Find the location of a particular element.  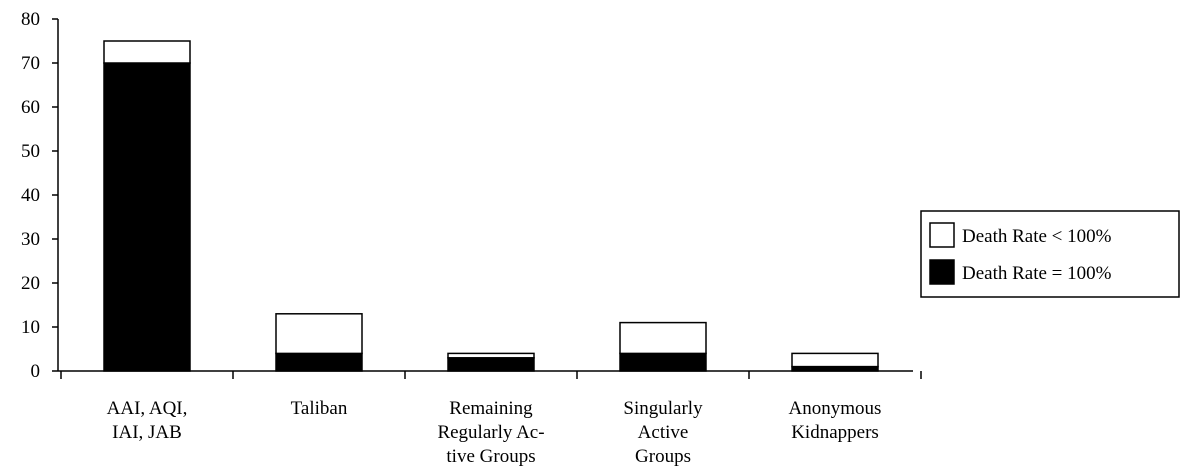

y-tick-label: 80 is located at coordinates (30, 19).